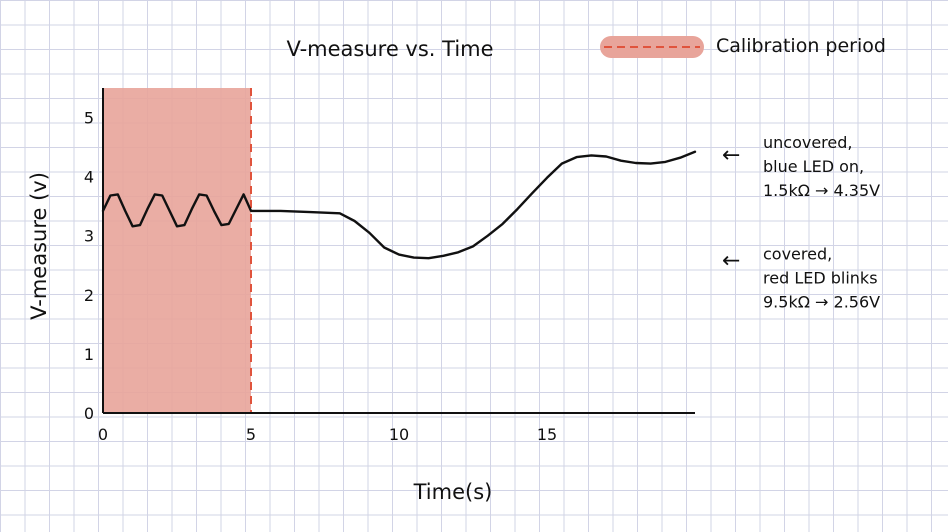  Describe the element at coordinates (39, 246) in the screenshot. I see `y-axis-label: V-measure (v)` at that location.